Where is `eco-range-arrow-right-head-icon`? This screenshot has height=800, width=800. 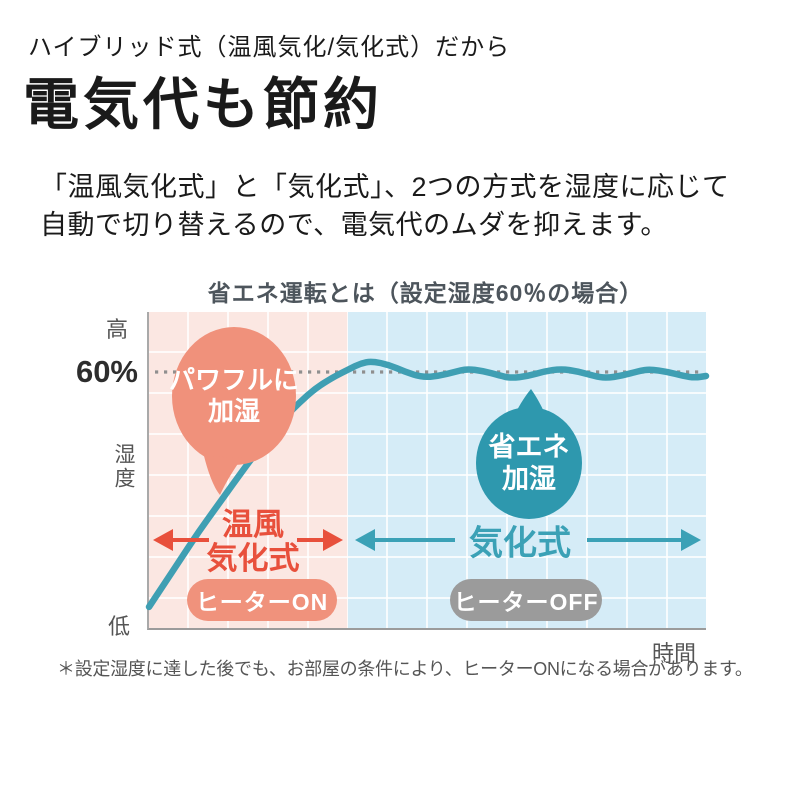 eco-range-arrow-right-head-icon is located at coordinates (691, 540).